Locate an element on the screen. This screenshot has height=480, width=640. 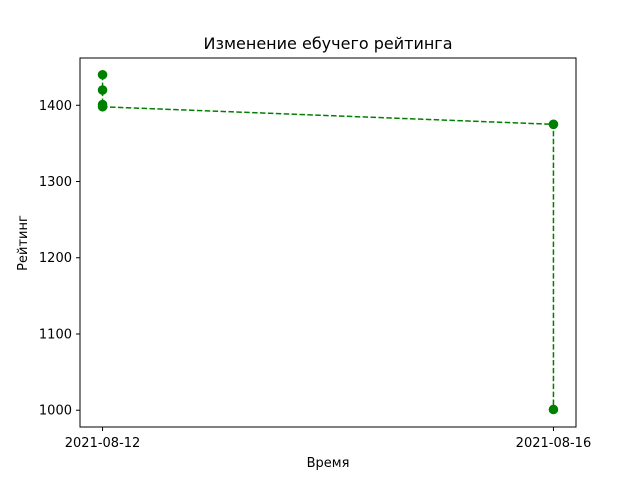
x-axis-label: Время is located at coordinates (328, 463).